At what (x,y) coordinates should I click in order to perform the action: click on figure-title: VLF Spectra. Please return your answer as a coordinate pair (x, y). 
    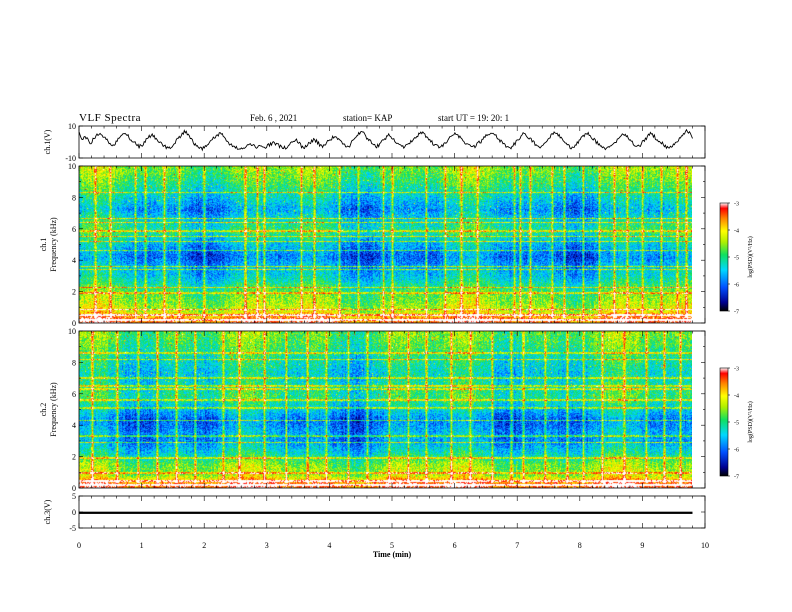
    Looking at the image, I should click on (110, 118).